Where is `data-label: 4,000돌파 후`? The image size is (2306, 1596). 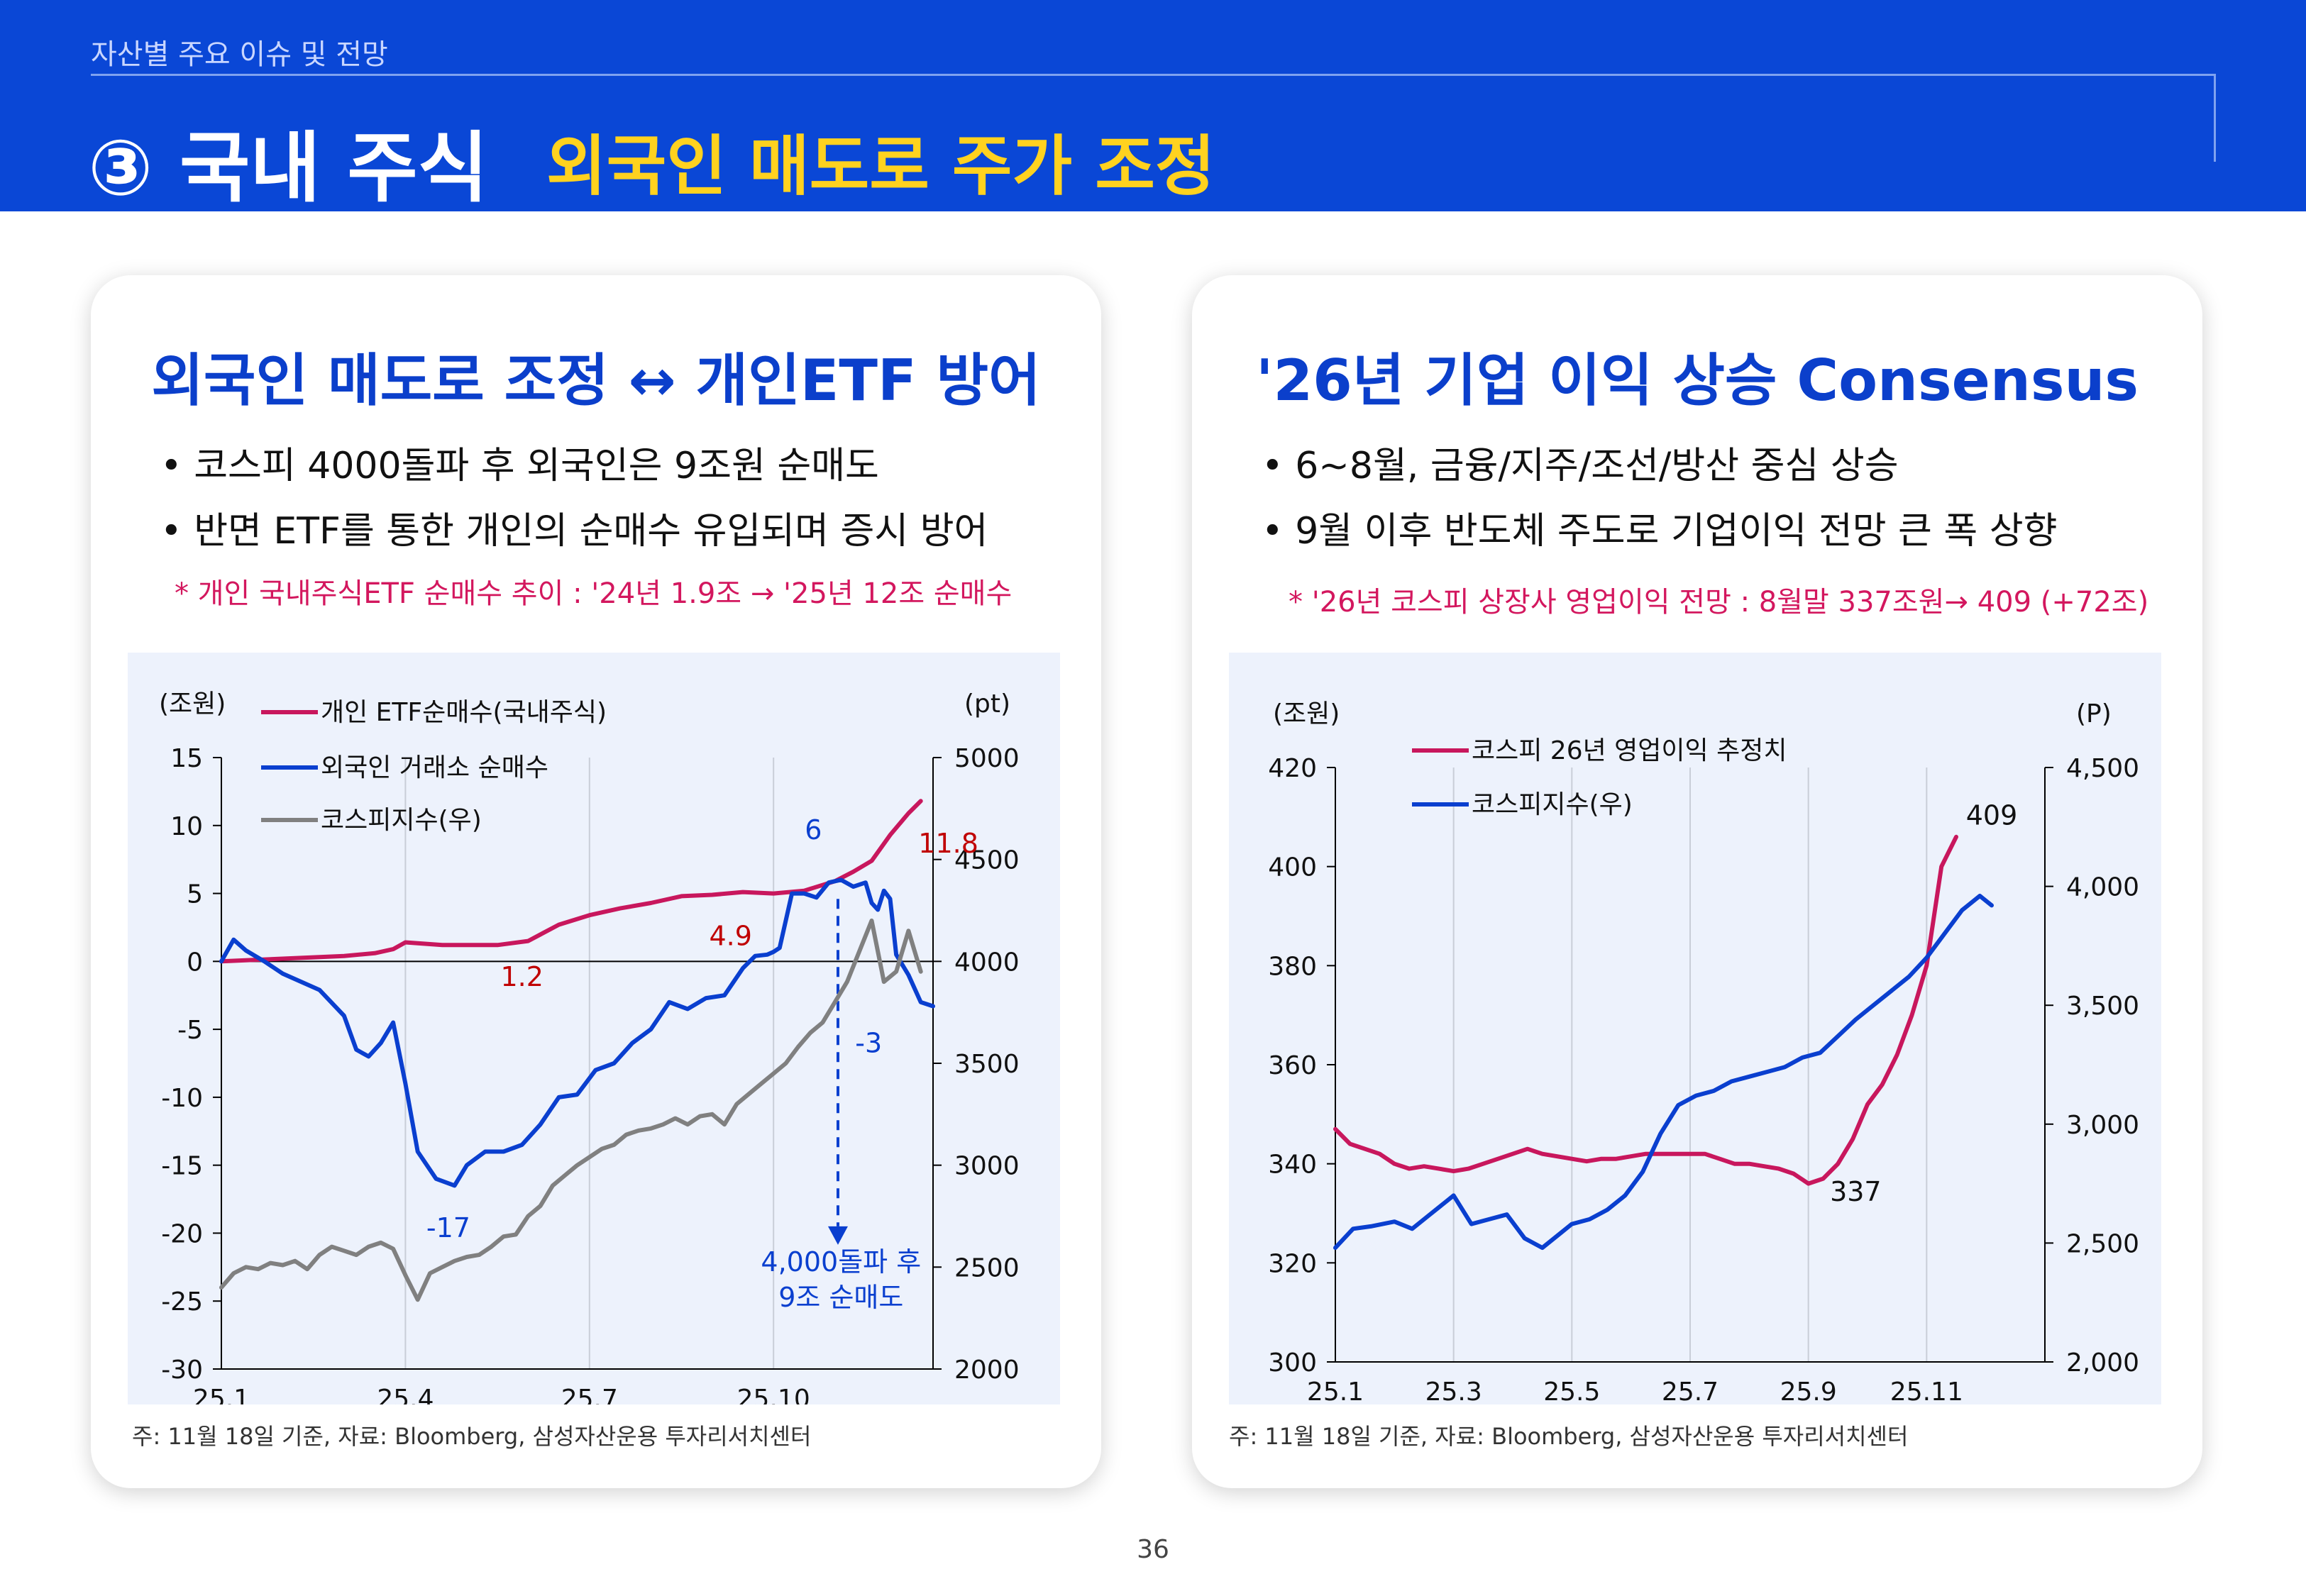
data-label: 4,000돌파 후 is located at coordinates (841, 1262).